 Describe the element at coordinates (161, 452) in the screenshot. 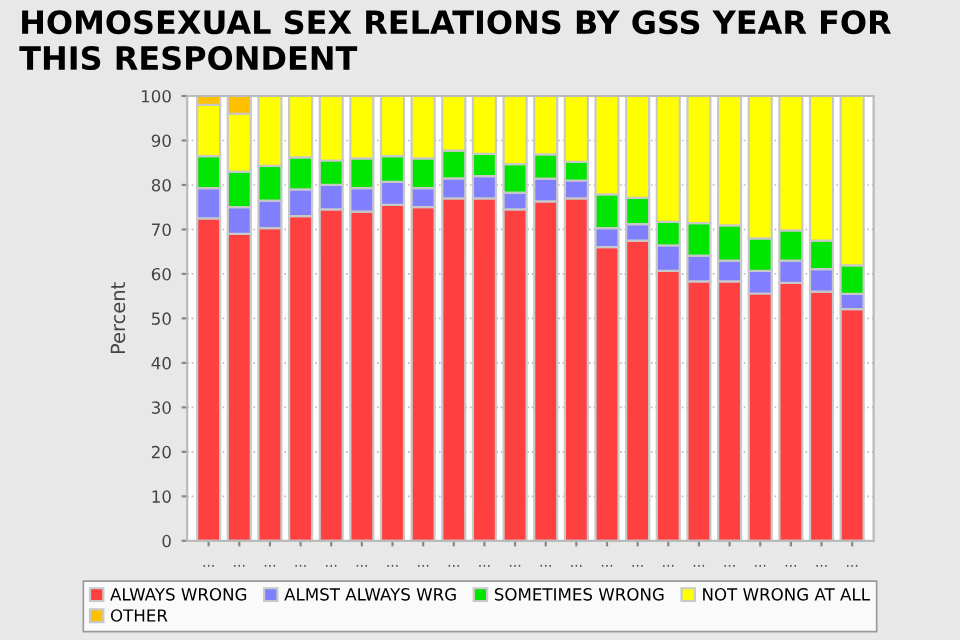

I see `y-tick-label: 20` at that location.